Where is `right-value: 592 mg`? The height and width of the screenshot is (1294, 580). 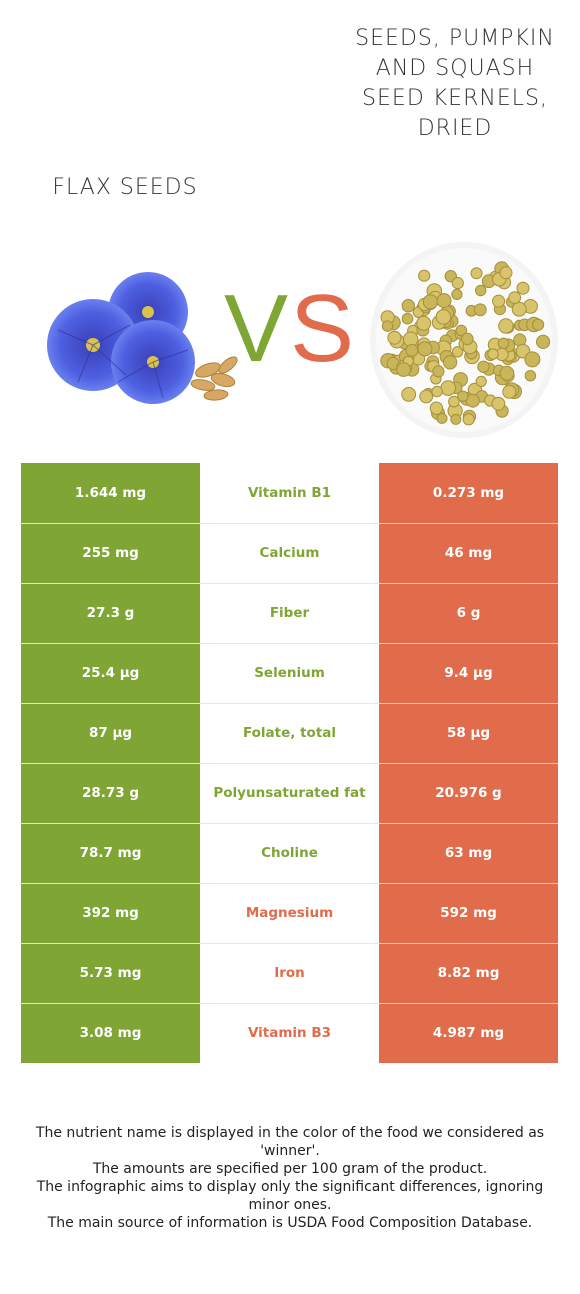 right-value: 592 mg is located at coordinates (468, 913).